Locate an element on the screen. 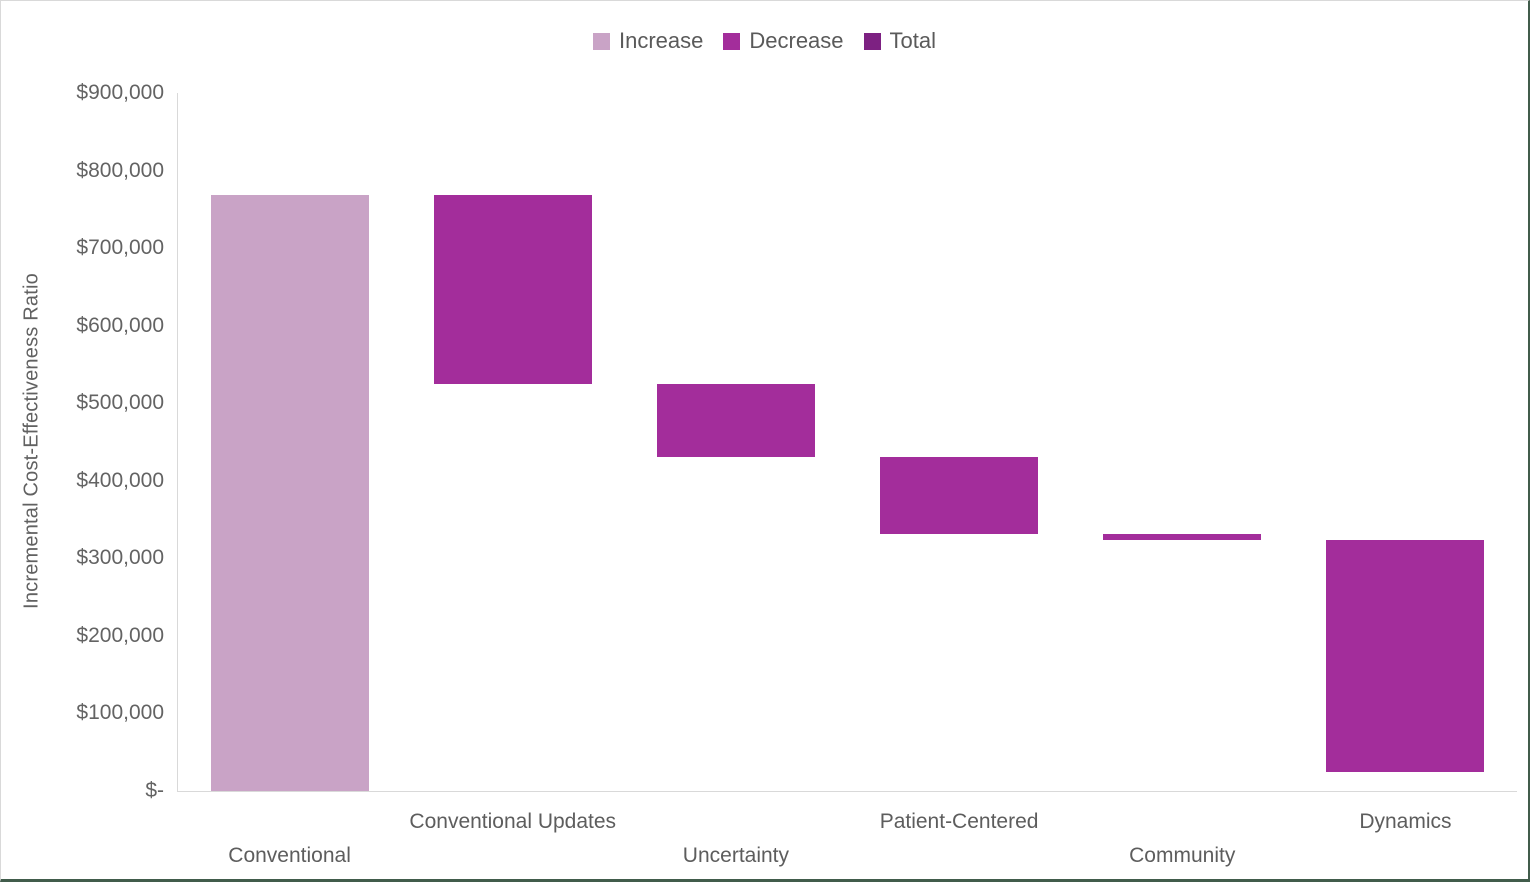 Image resolution: width=1530 pixels, height=882 pixels. x-label-community: Community is located at coordinates (1182, 855).